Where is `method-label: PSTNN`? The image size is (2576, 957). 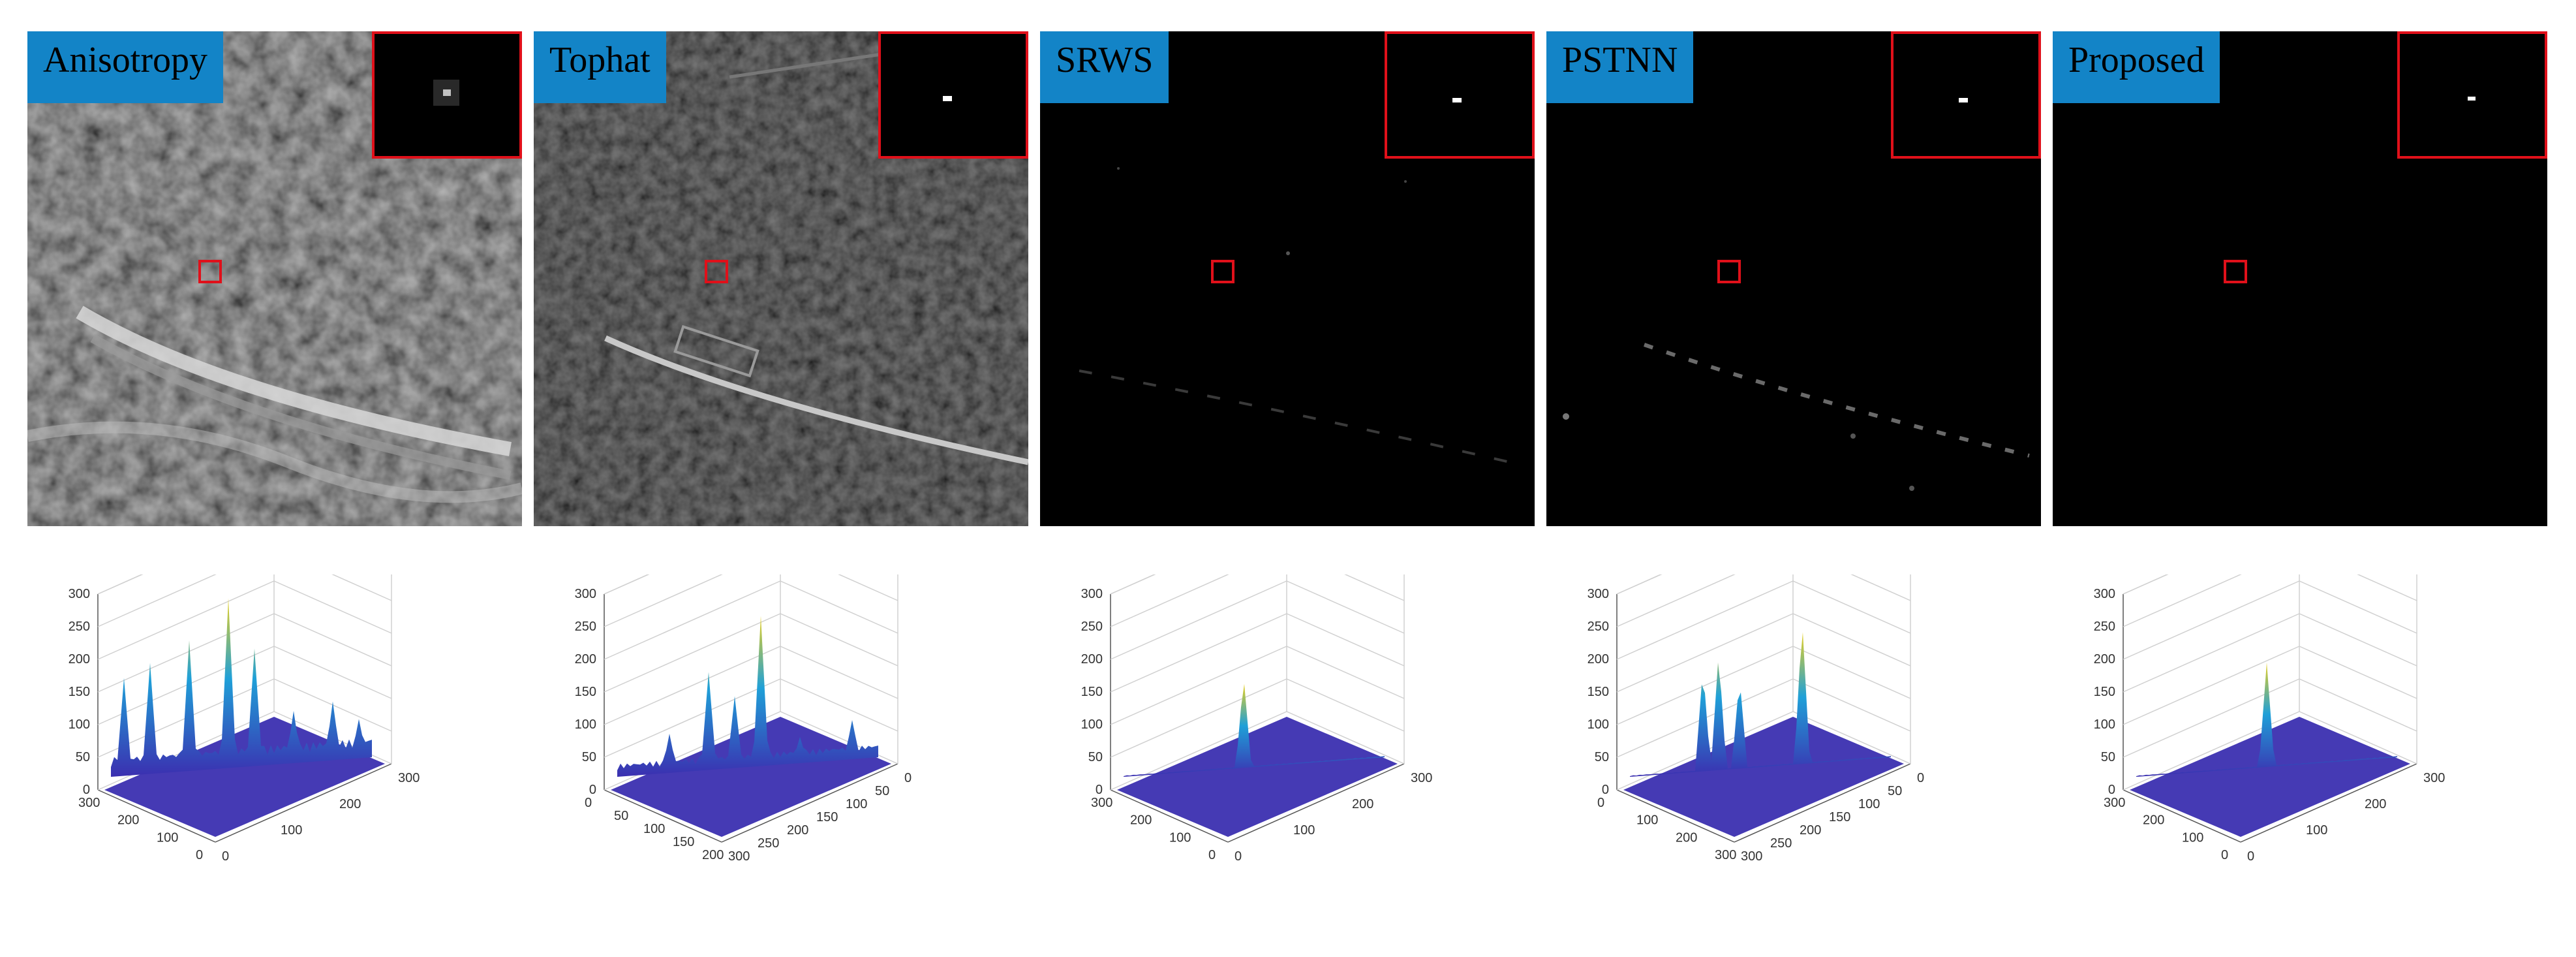
method-label: PSTNN is located at coordinates (1620, 67).